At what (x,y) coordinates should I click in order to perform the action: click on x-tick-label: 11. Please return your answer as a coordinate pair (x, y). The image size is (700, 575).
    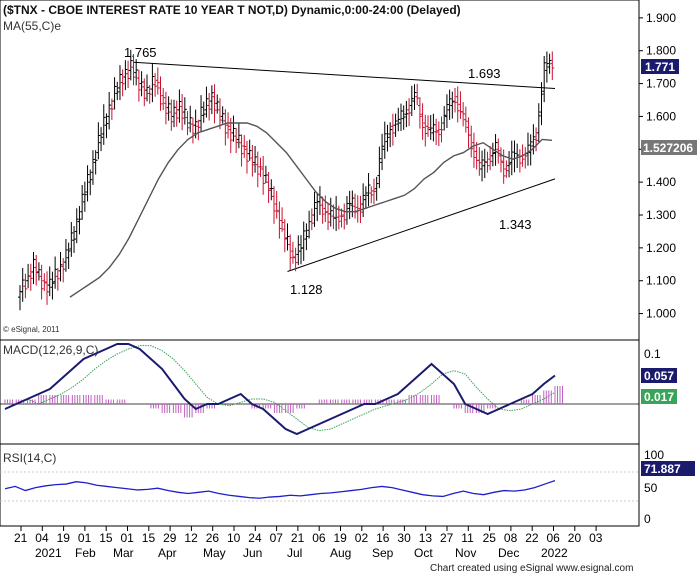
    Looking at the image, I should click on (467, 538).